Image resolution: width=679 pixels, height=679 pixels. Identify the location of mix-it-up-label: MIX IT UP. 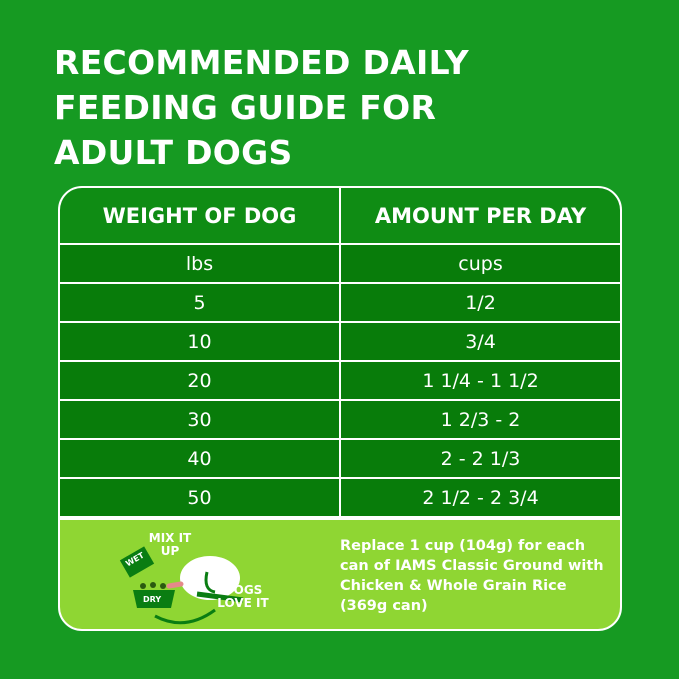
(170, 544).